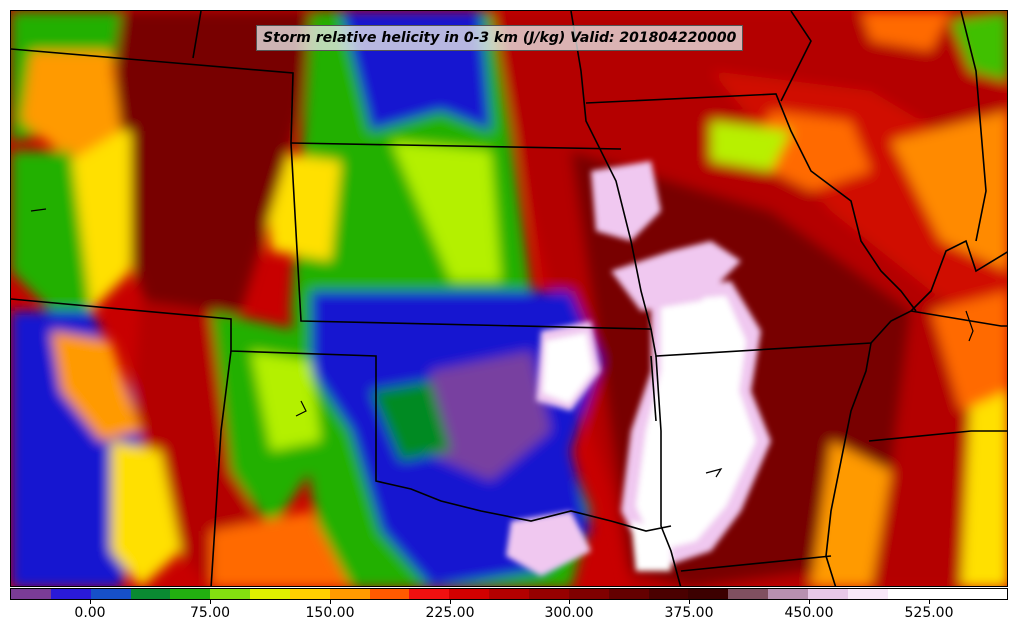 The image size is (1018, 633). What do you see at coordinates (569, 613) in the screenshot?
I see `colorbar-tick-label: 300.00` at bounding box center [569, 613].